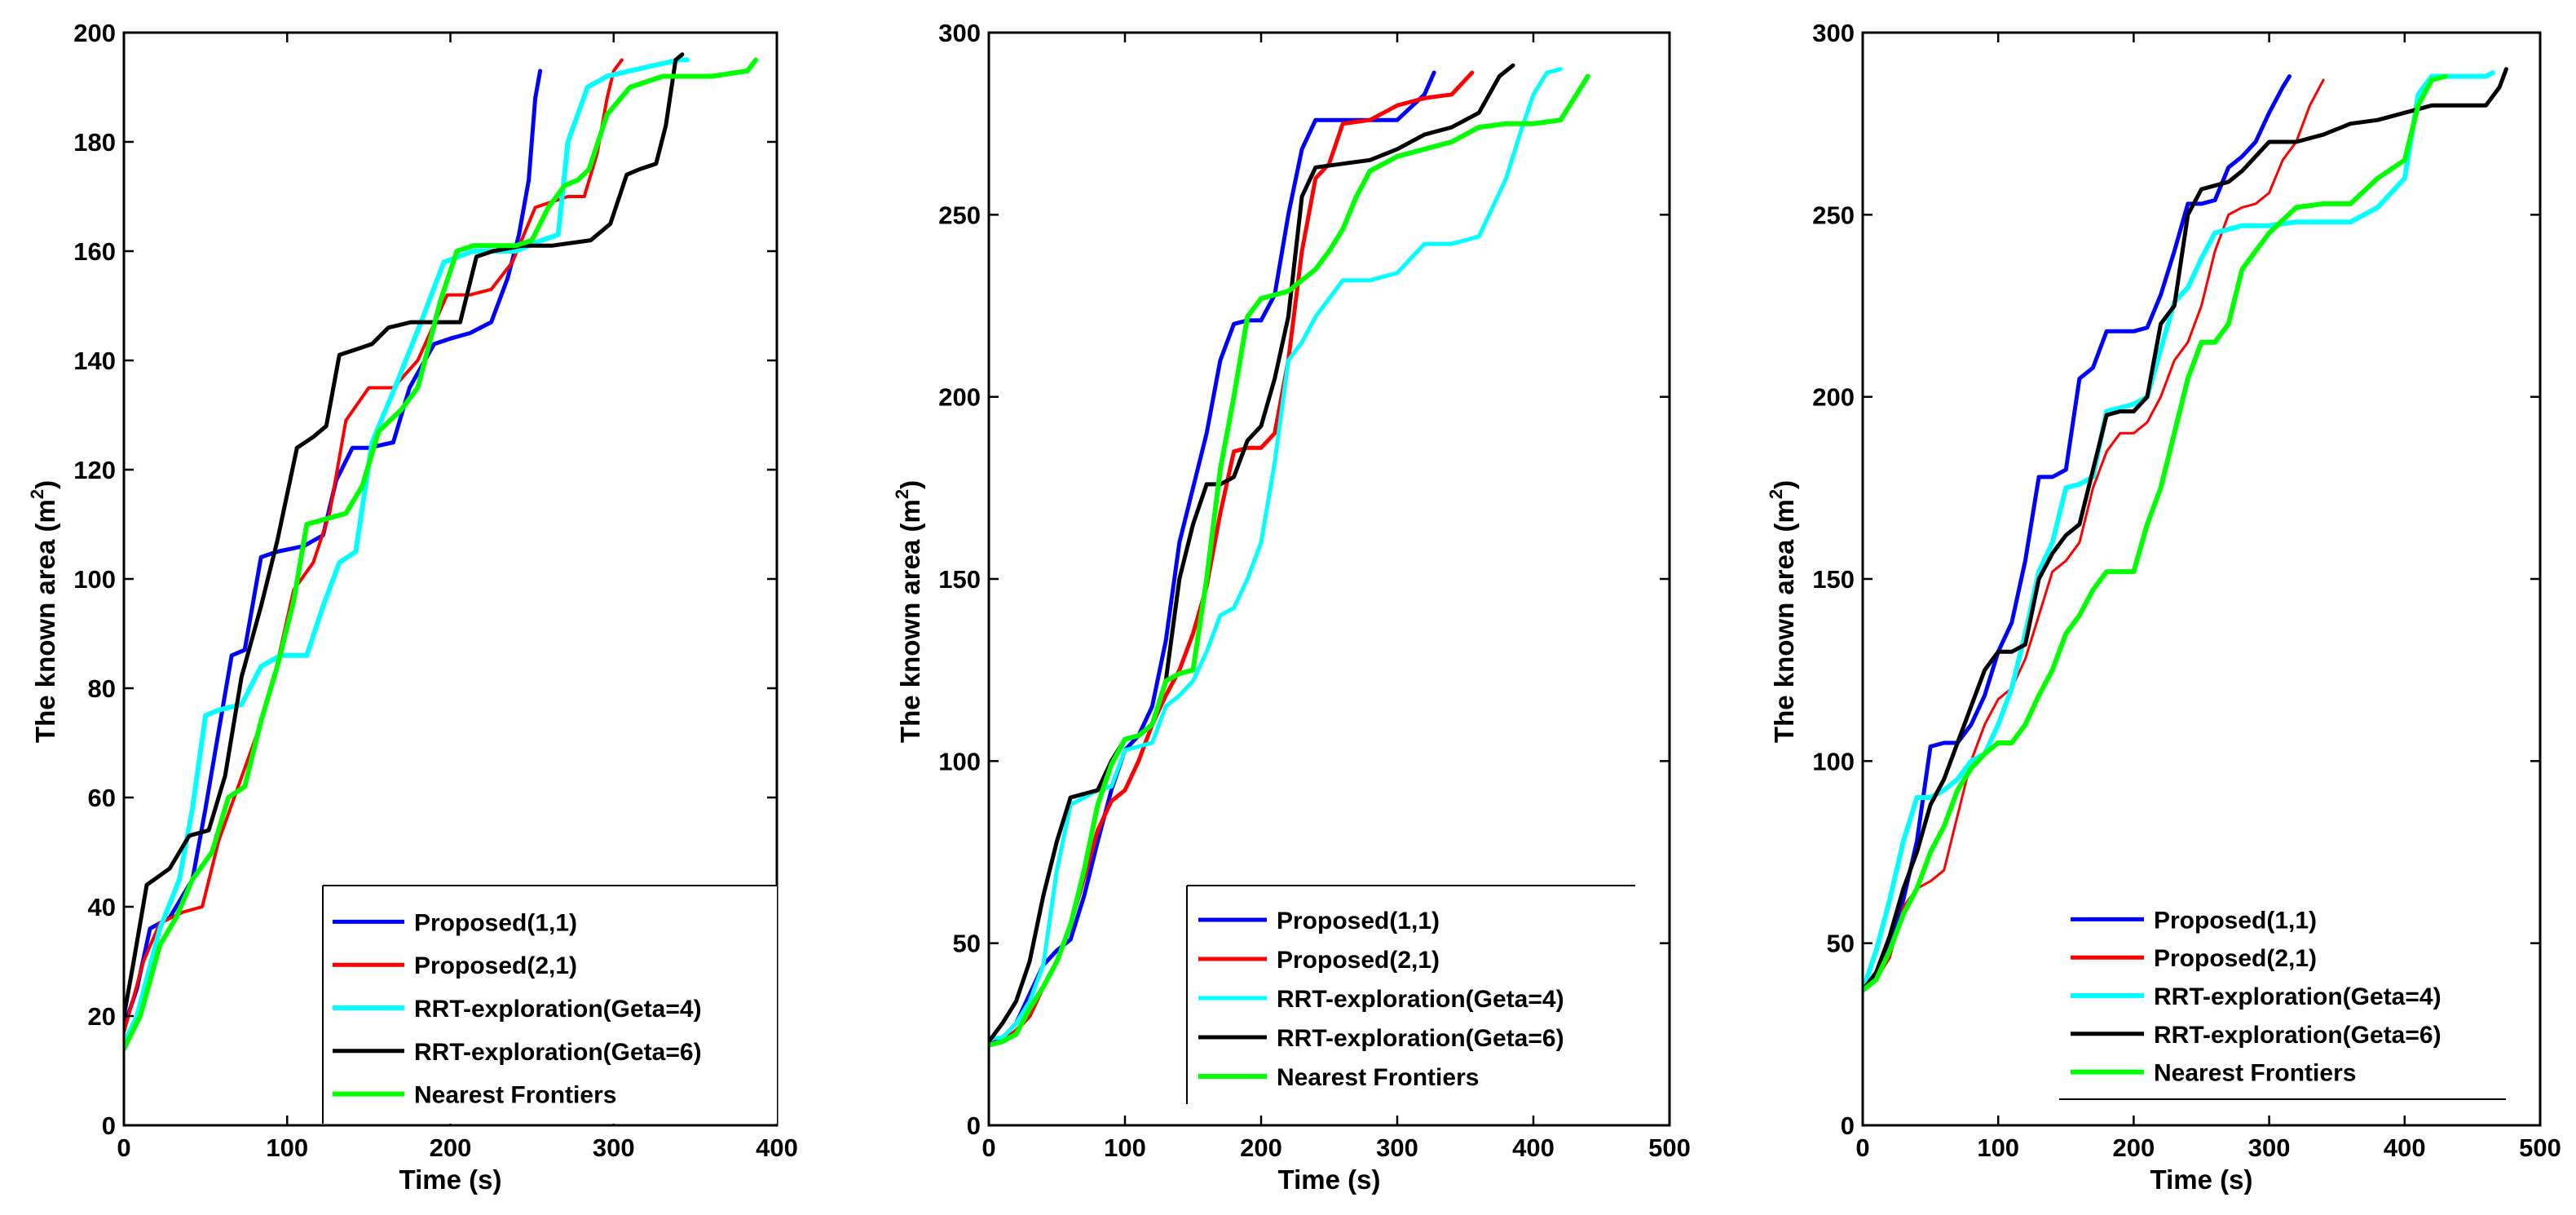 Image resolution: width=2576 pixels, height=1215 pixels. I want to click on y-tick-label: 120, so click(94, 470).